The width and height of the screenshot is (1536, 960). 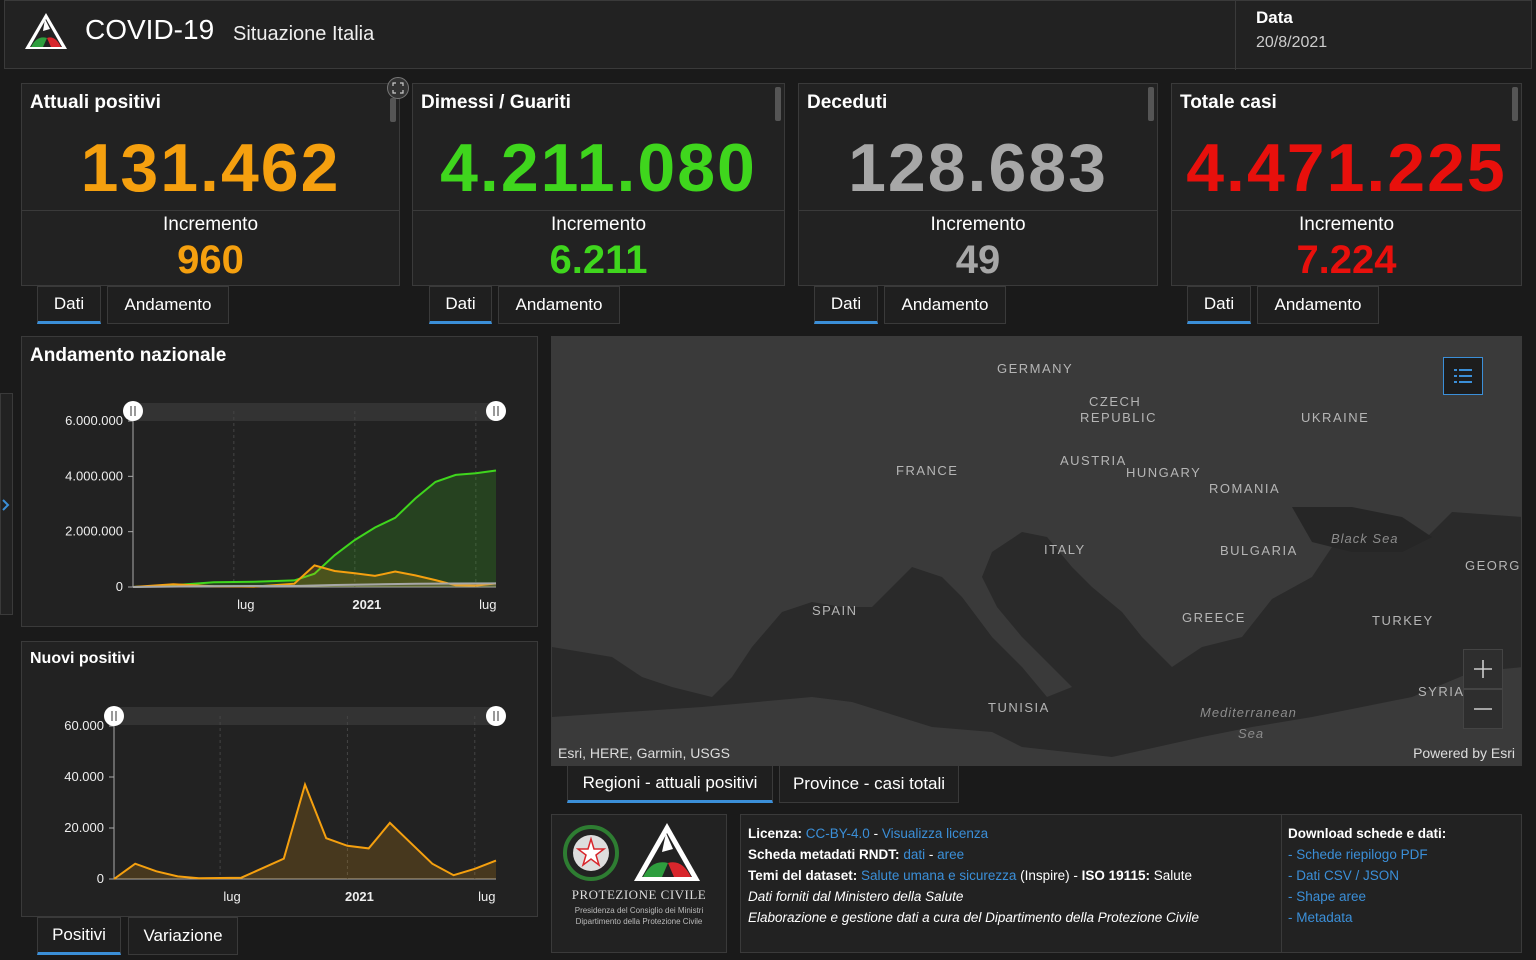 I want to click on map-label-hungary: HUNGARY, so click(x=1164, y=472).